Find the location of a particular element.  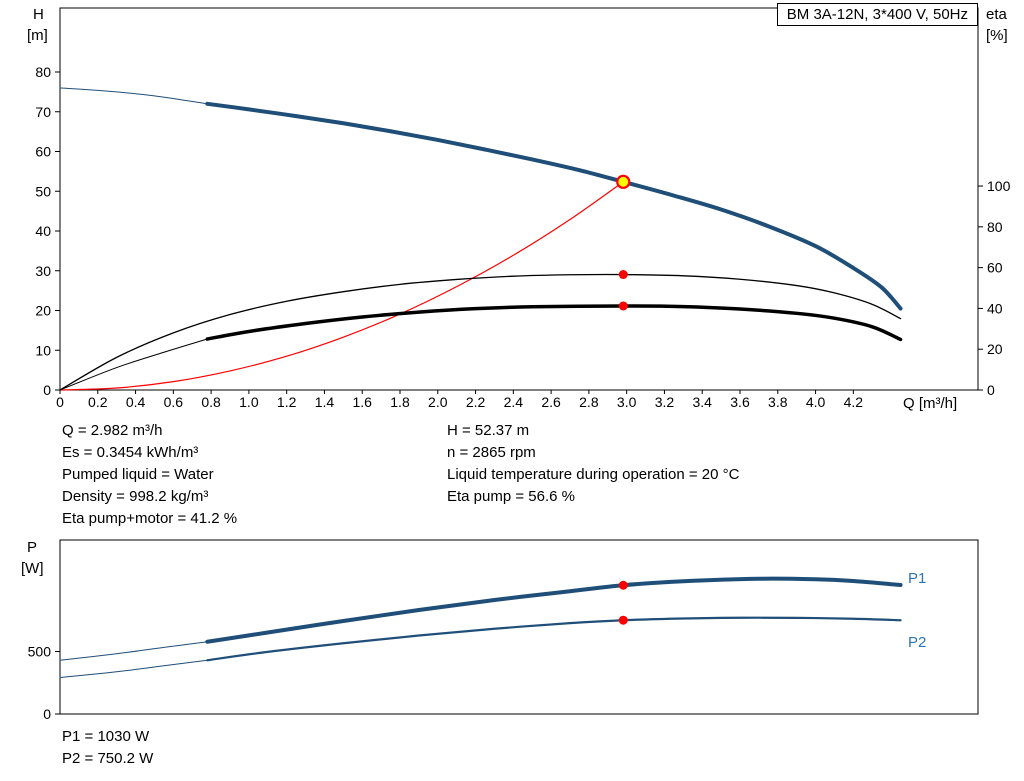

p2-dot is located at coordinates (623, 620).